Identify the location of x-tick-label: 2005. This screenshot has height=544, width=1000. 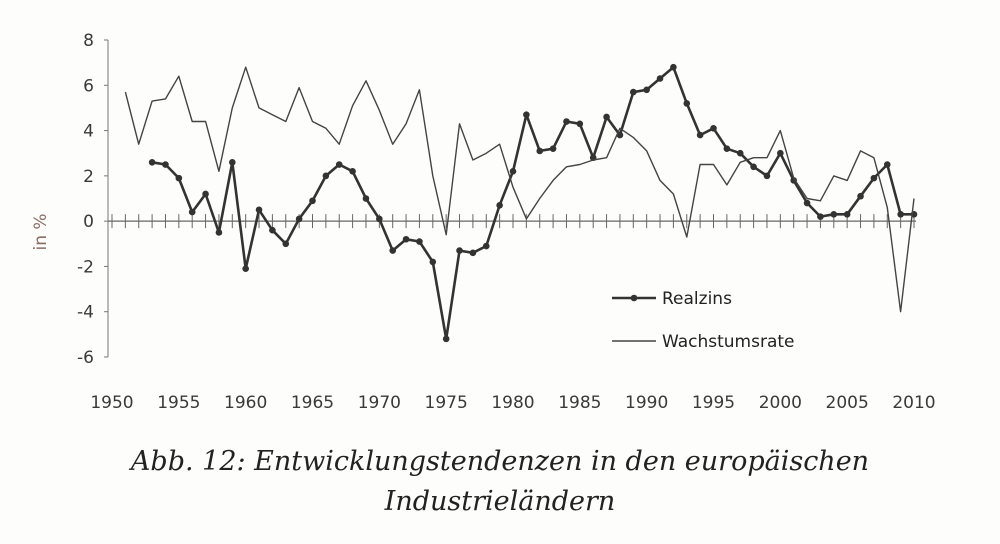
(847, 403).